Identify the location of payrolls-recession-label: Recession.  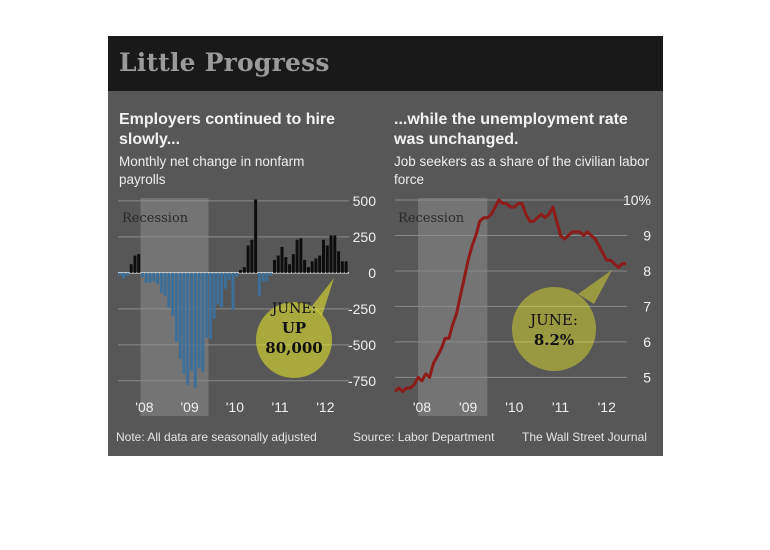
(155, 218).